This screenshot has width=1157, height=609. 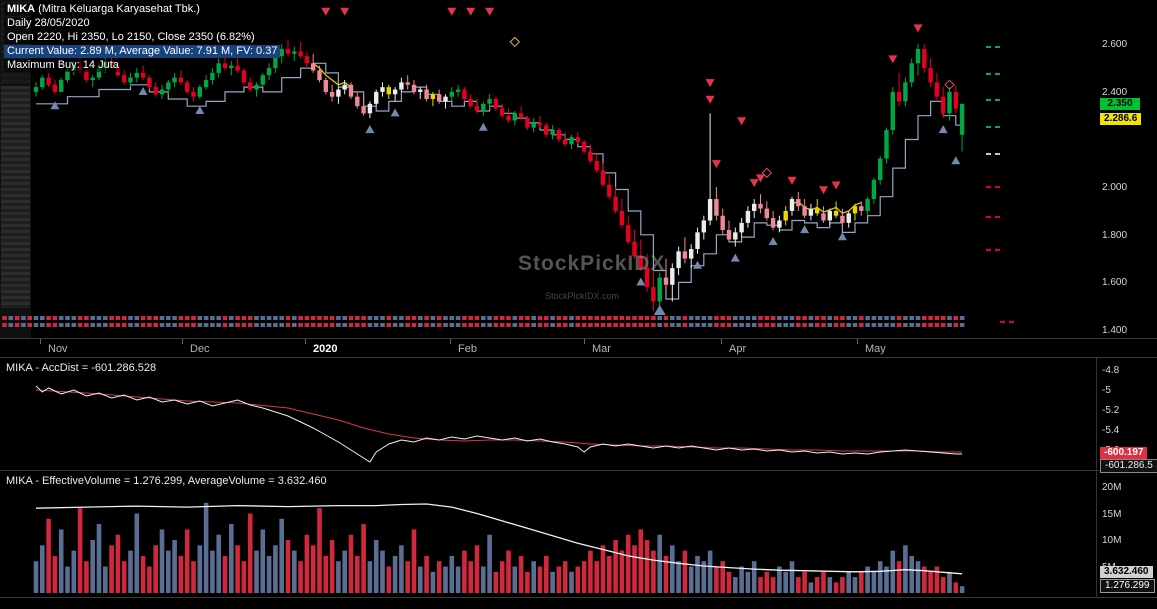 What do you see at coordinates (63, 65) in the screenshot?
I see `max-buy-label: Maximum Buy: 14 Juta` at bounding box center [63, 65].